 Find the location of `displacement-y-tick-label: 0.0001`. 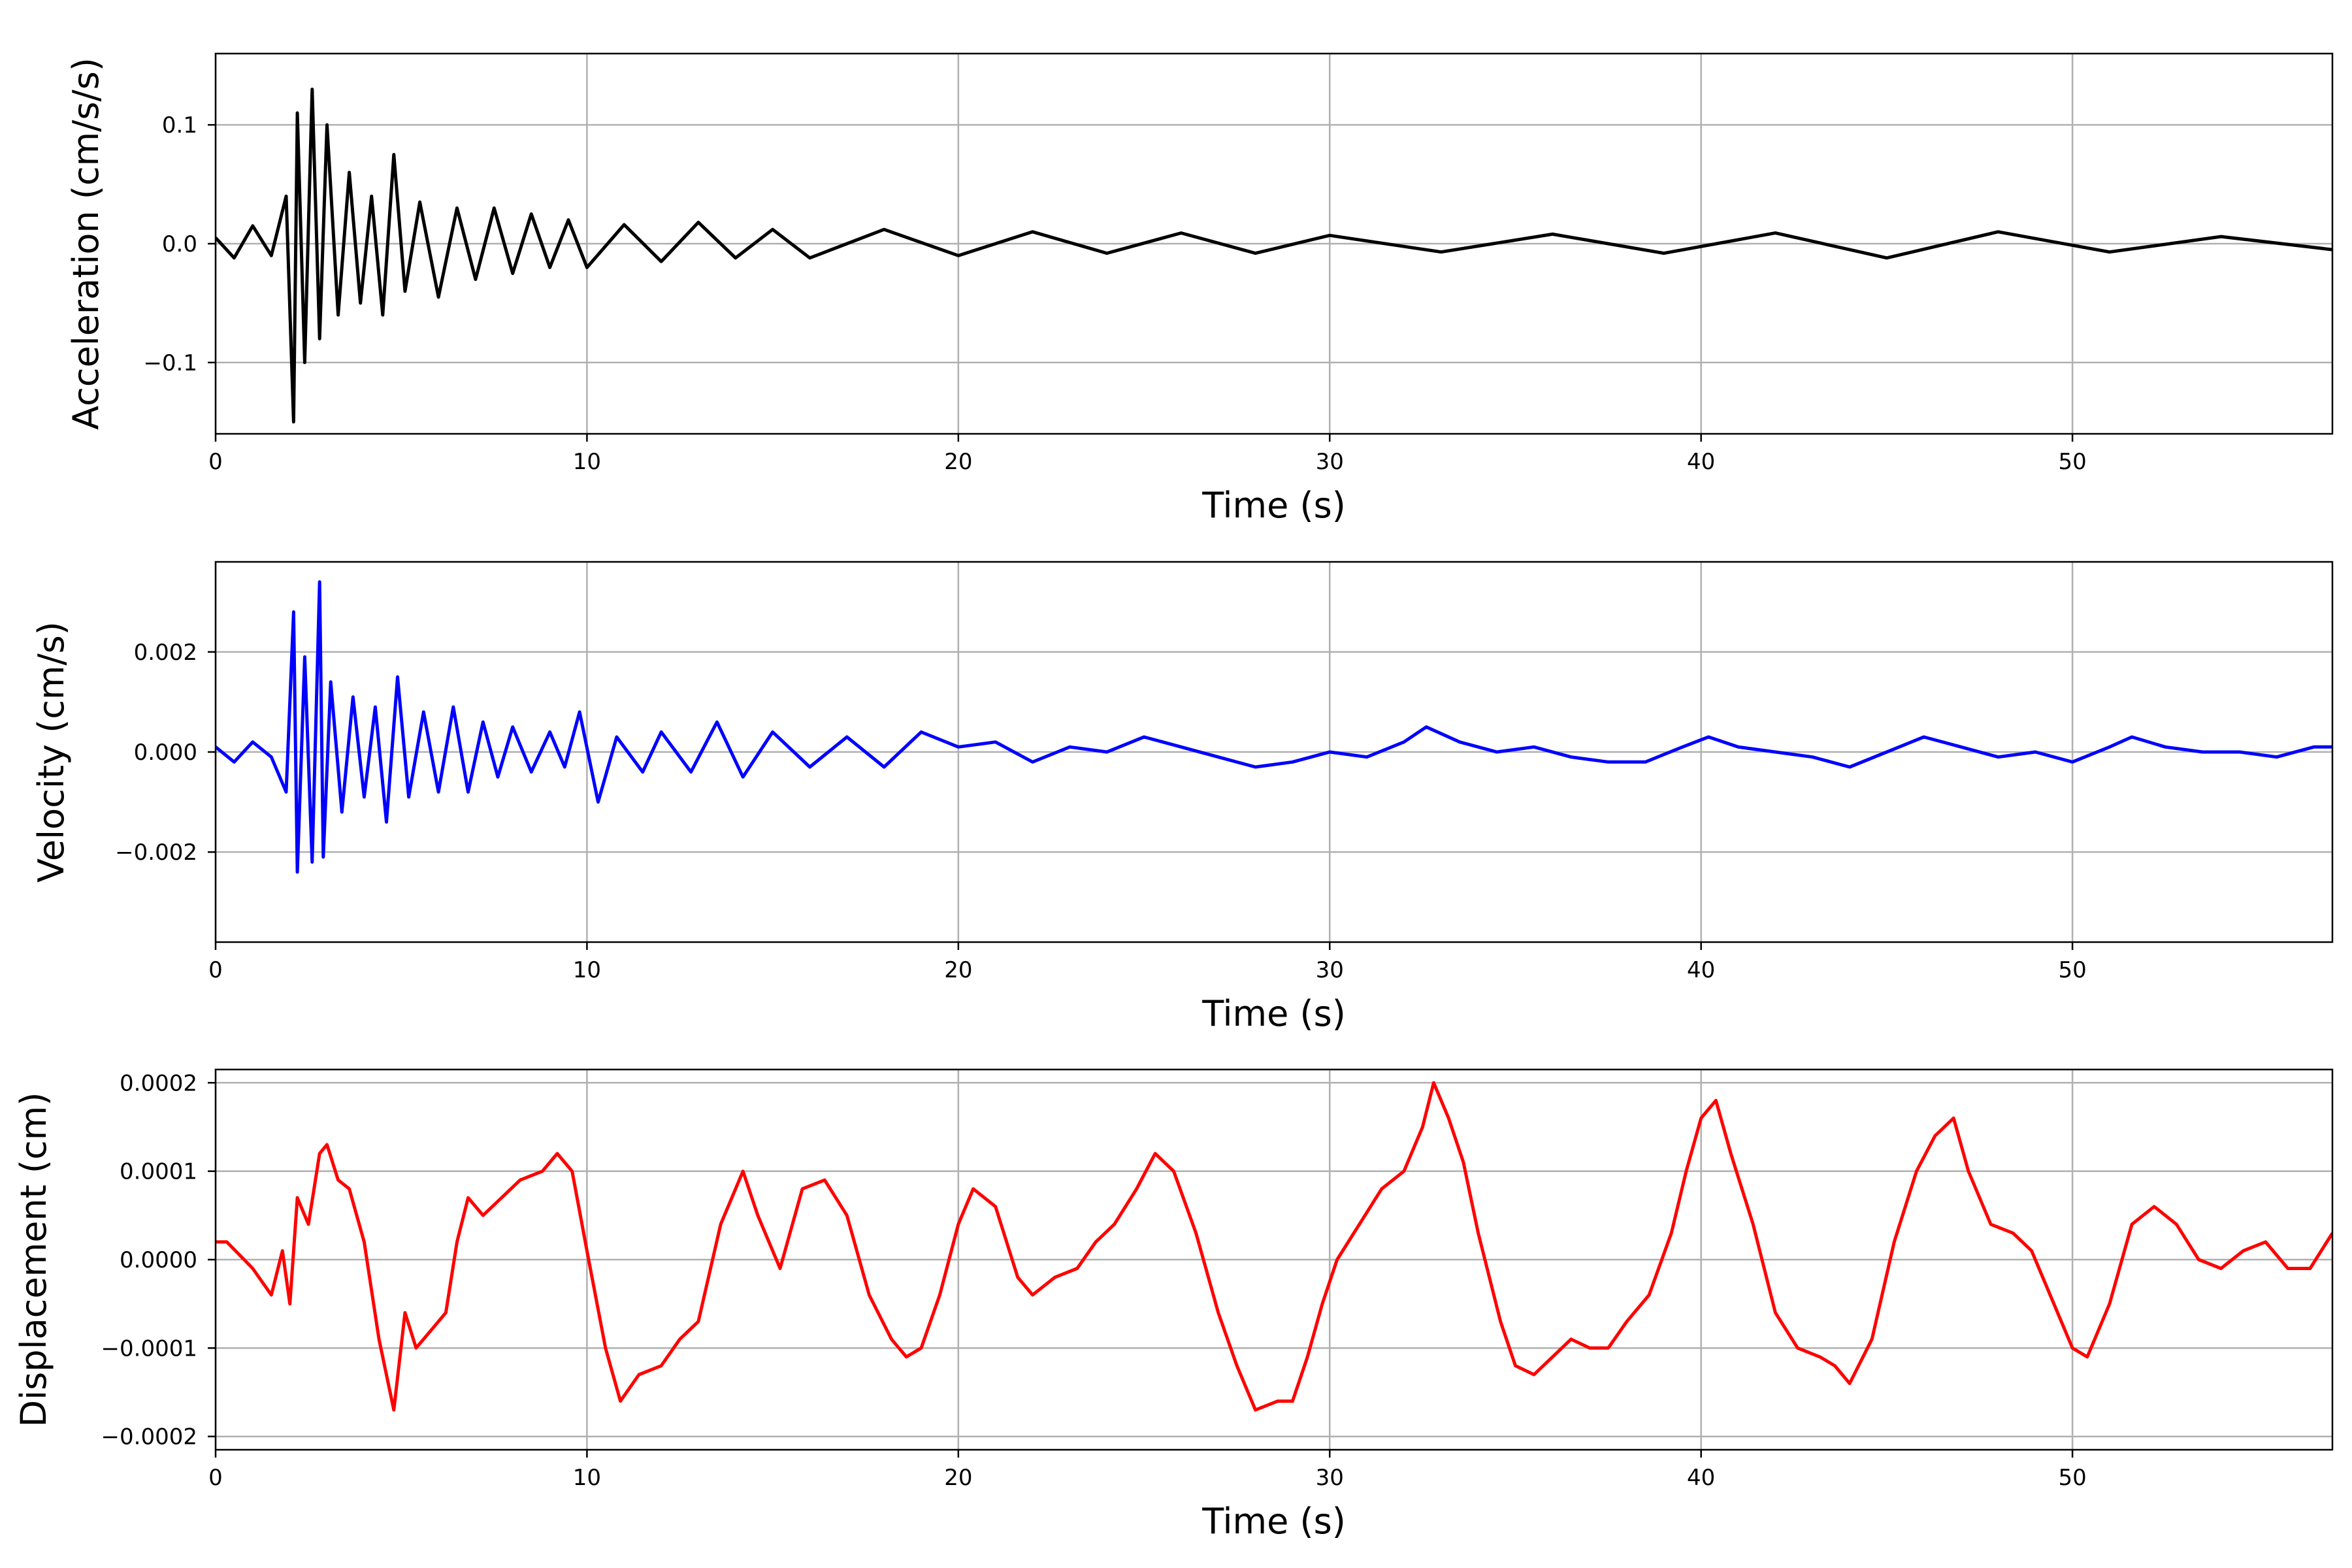

displacement-y-tick-label: 0.0001 is located at coordinates (158, 1172).